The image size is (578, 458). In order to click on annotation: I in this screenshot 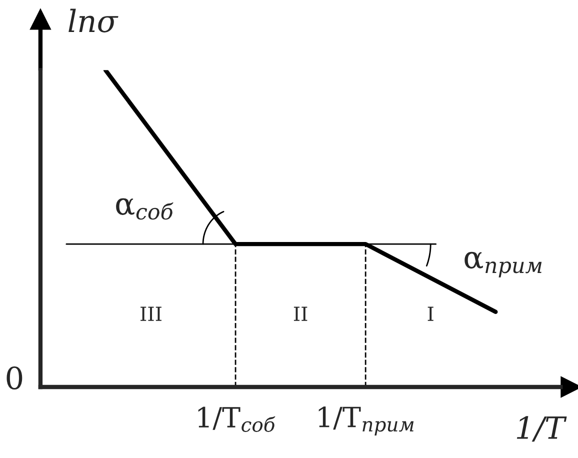, I will do `click(431, 313)`.